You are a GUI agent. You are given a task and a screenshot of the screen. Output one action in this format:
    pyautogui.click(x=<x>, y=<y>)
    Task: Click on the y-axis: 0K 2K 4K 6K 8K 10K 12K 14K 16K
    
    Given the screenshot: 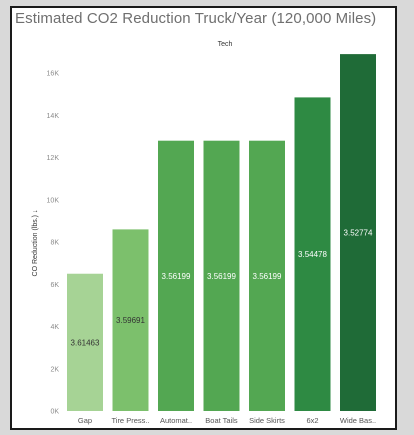 What is the action you would take?
    pyautogui.click(x=53, y=243)
    